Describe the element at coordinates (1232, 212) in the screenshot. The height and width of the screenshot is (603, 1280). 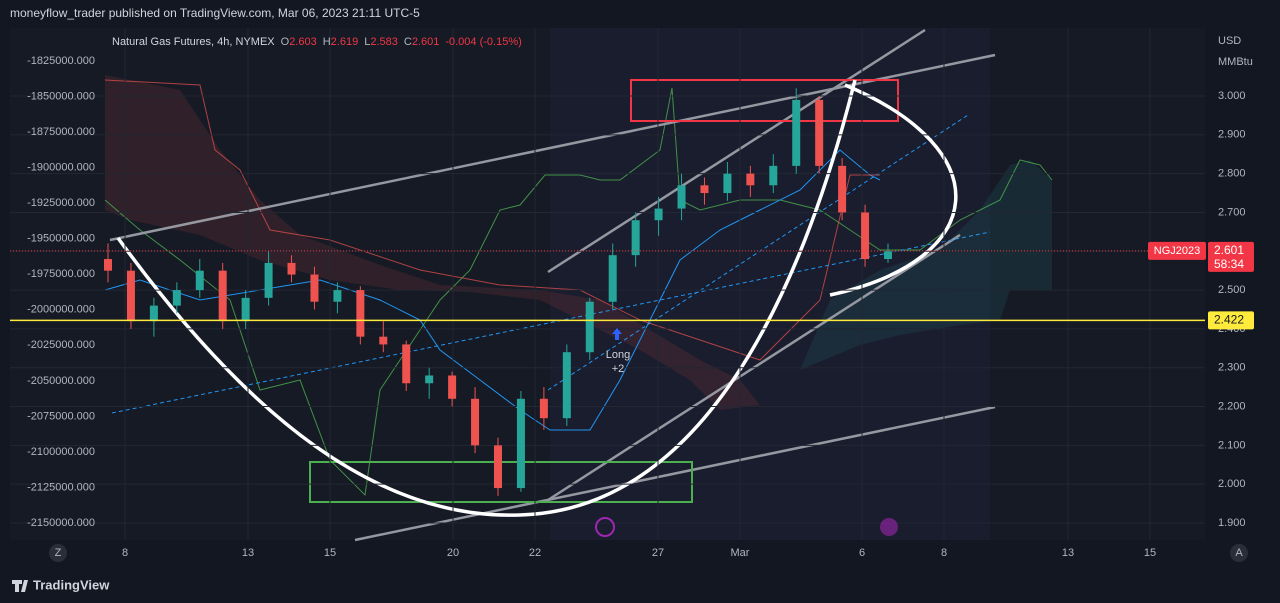
I see `y-tick-label: 2.700` at that location.